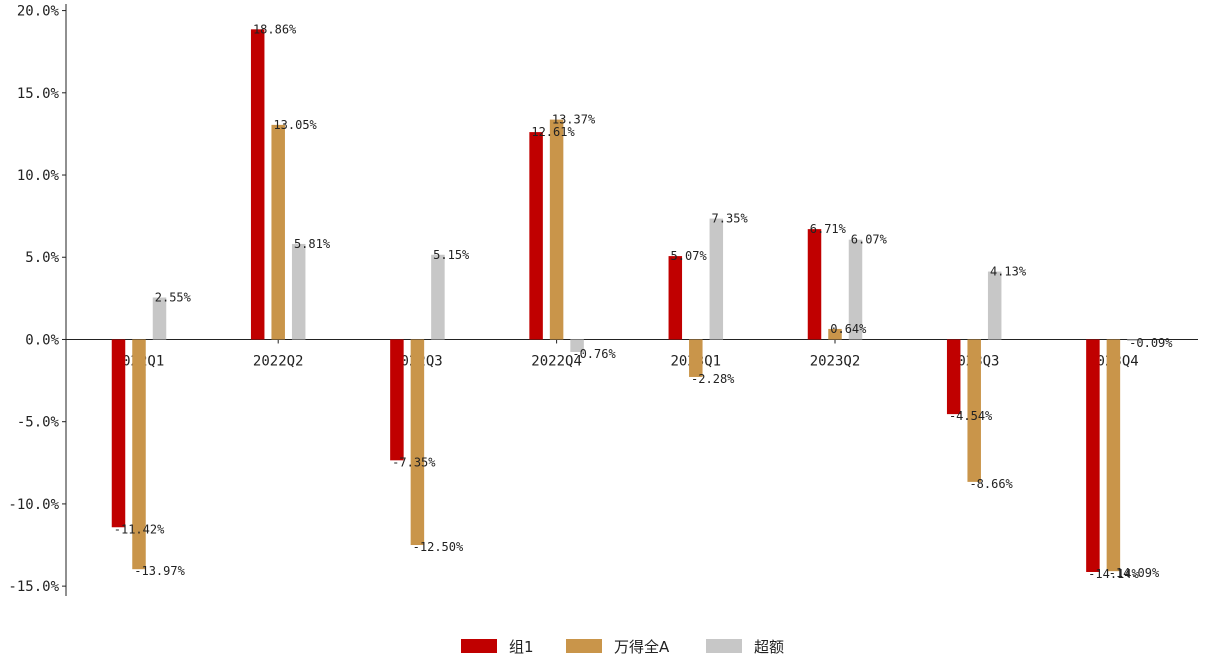 The width and height of the screenshot is (1206, 666). Describe the element at coordinates (713, 379) in the screenshot. I see `data-label: -2.28%` at that location.